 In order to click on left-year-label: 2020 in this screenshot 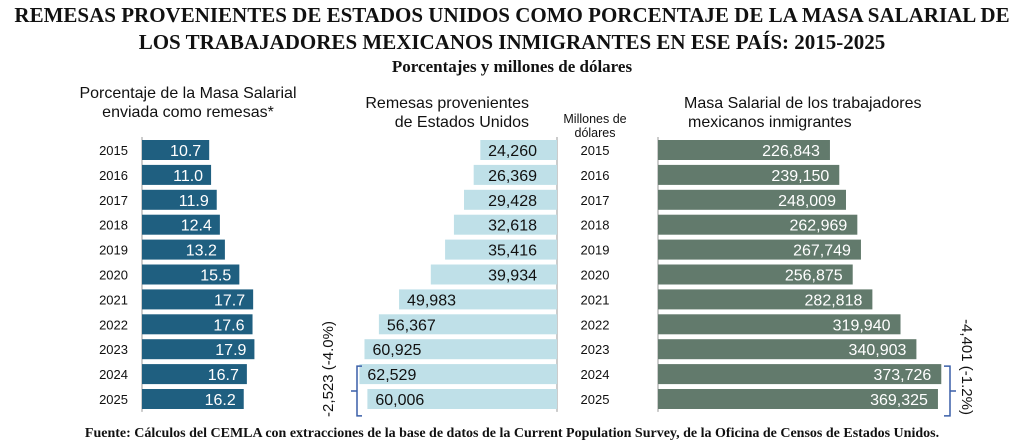, I will do `click(113, 275)`.